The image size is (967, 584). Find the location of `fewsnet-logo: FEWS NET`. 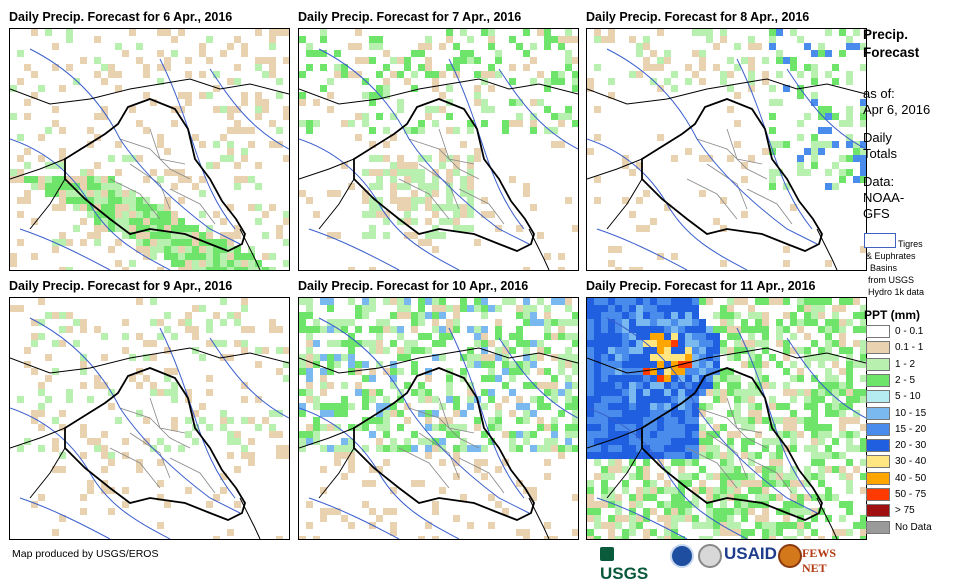

fewsnet-logo: FEWS NET is located at coordinates (819, 560).